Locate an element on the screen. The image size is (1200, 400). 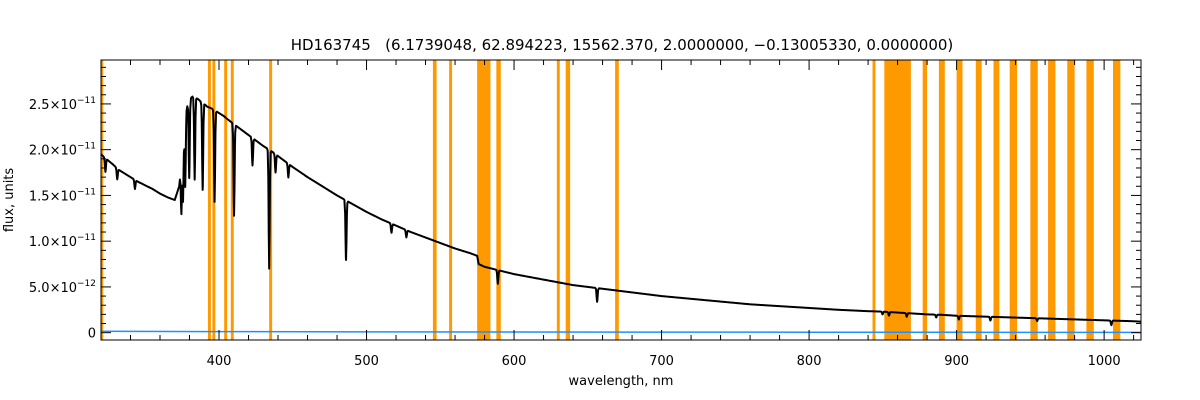
y-tick-label: 2.0×10⁻¹¹ is located at coordinates (62, 150).